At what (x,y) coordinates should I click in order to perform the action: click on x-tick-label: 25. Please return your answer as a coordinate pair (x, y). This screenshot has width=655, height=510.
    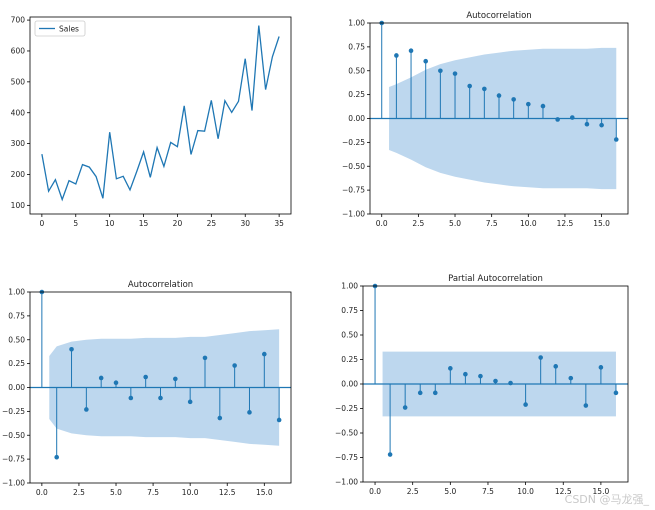
    Looking at the image, I should click on (212, 223).